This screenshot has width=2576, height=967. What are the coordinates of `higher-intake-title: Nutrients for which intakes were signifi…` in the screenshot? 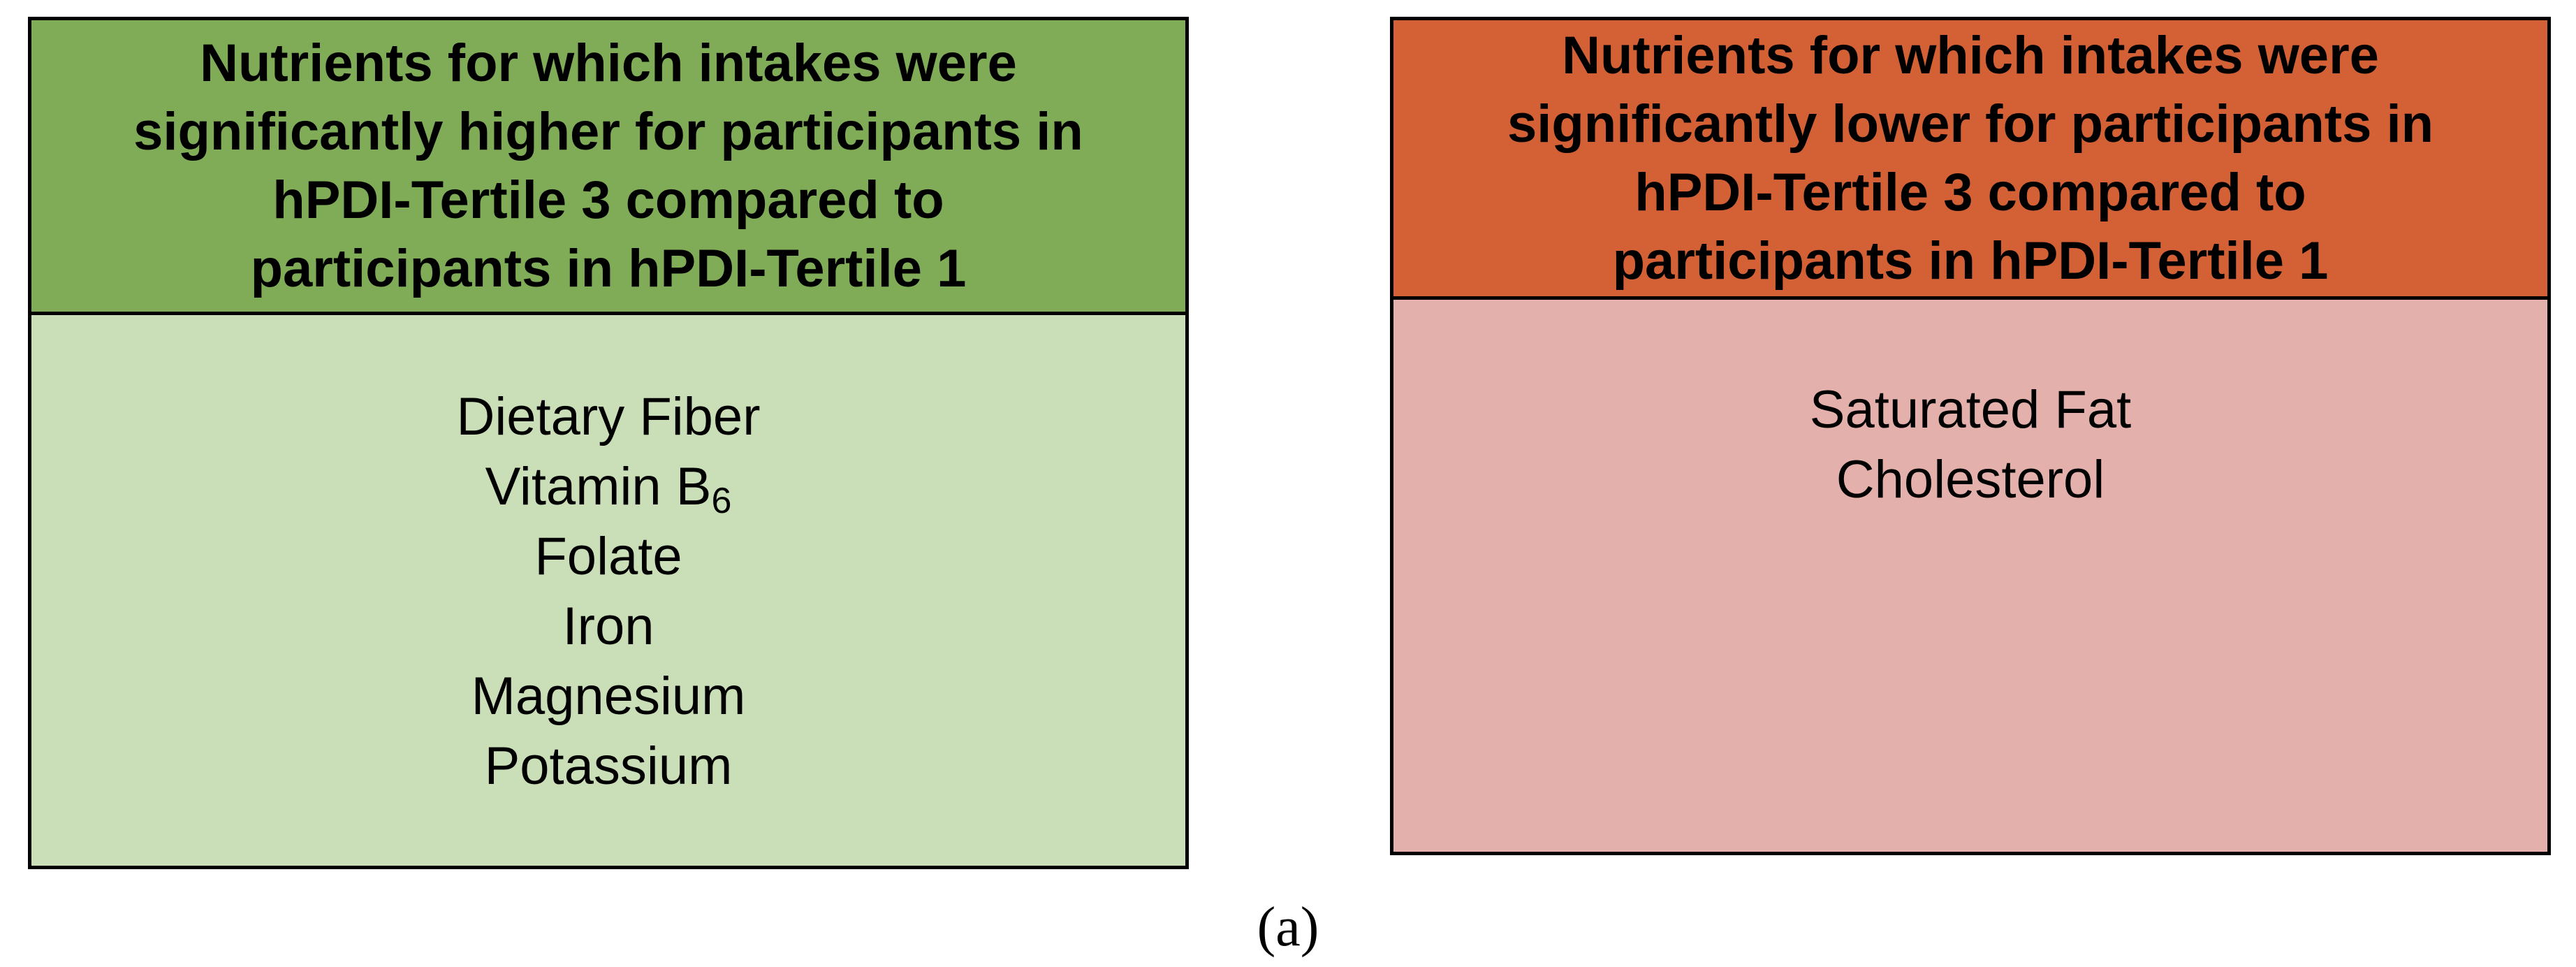 It's located at (608, 165).